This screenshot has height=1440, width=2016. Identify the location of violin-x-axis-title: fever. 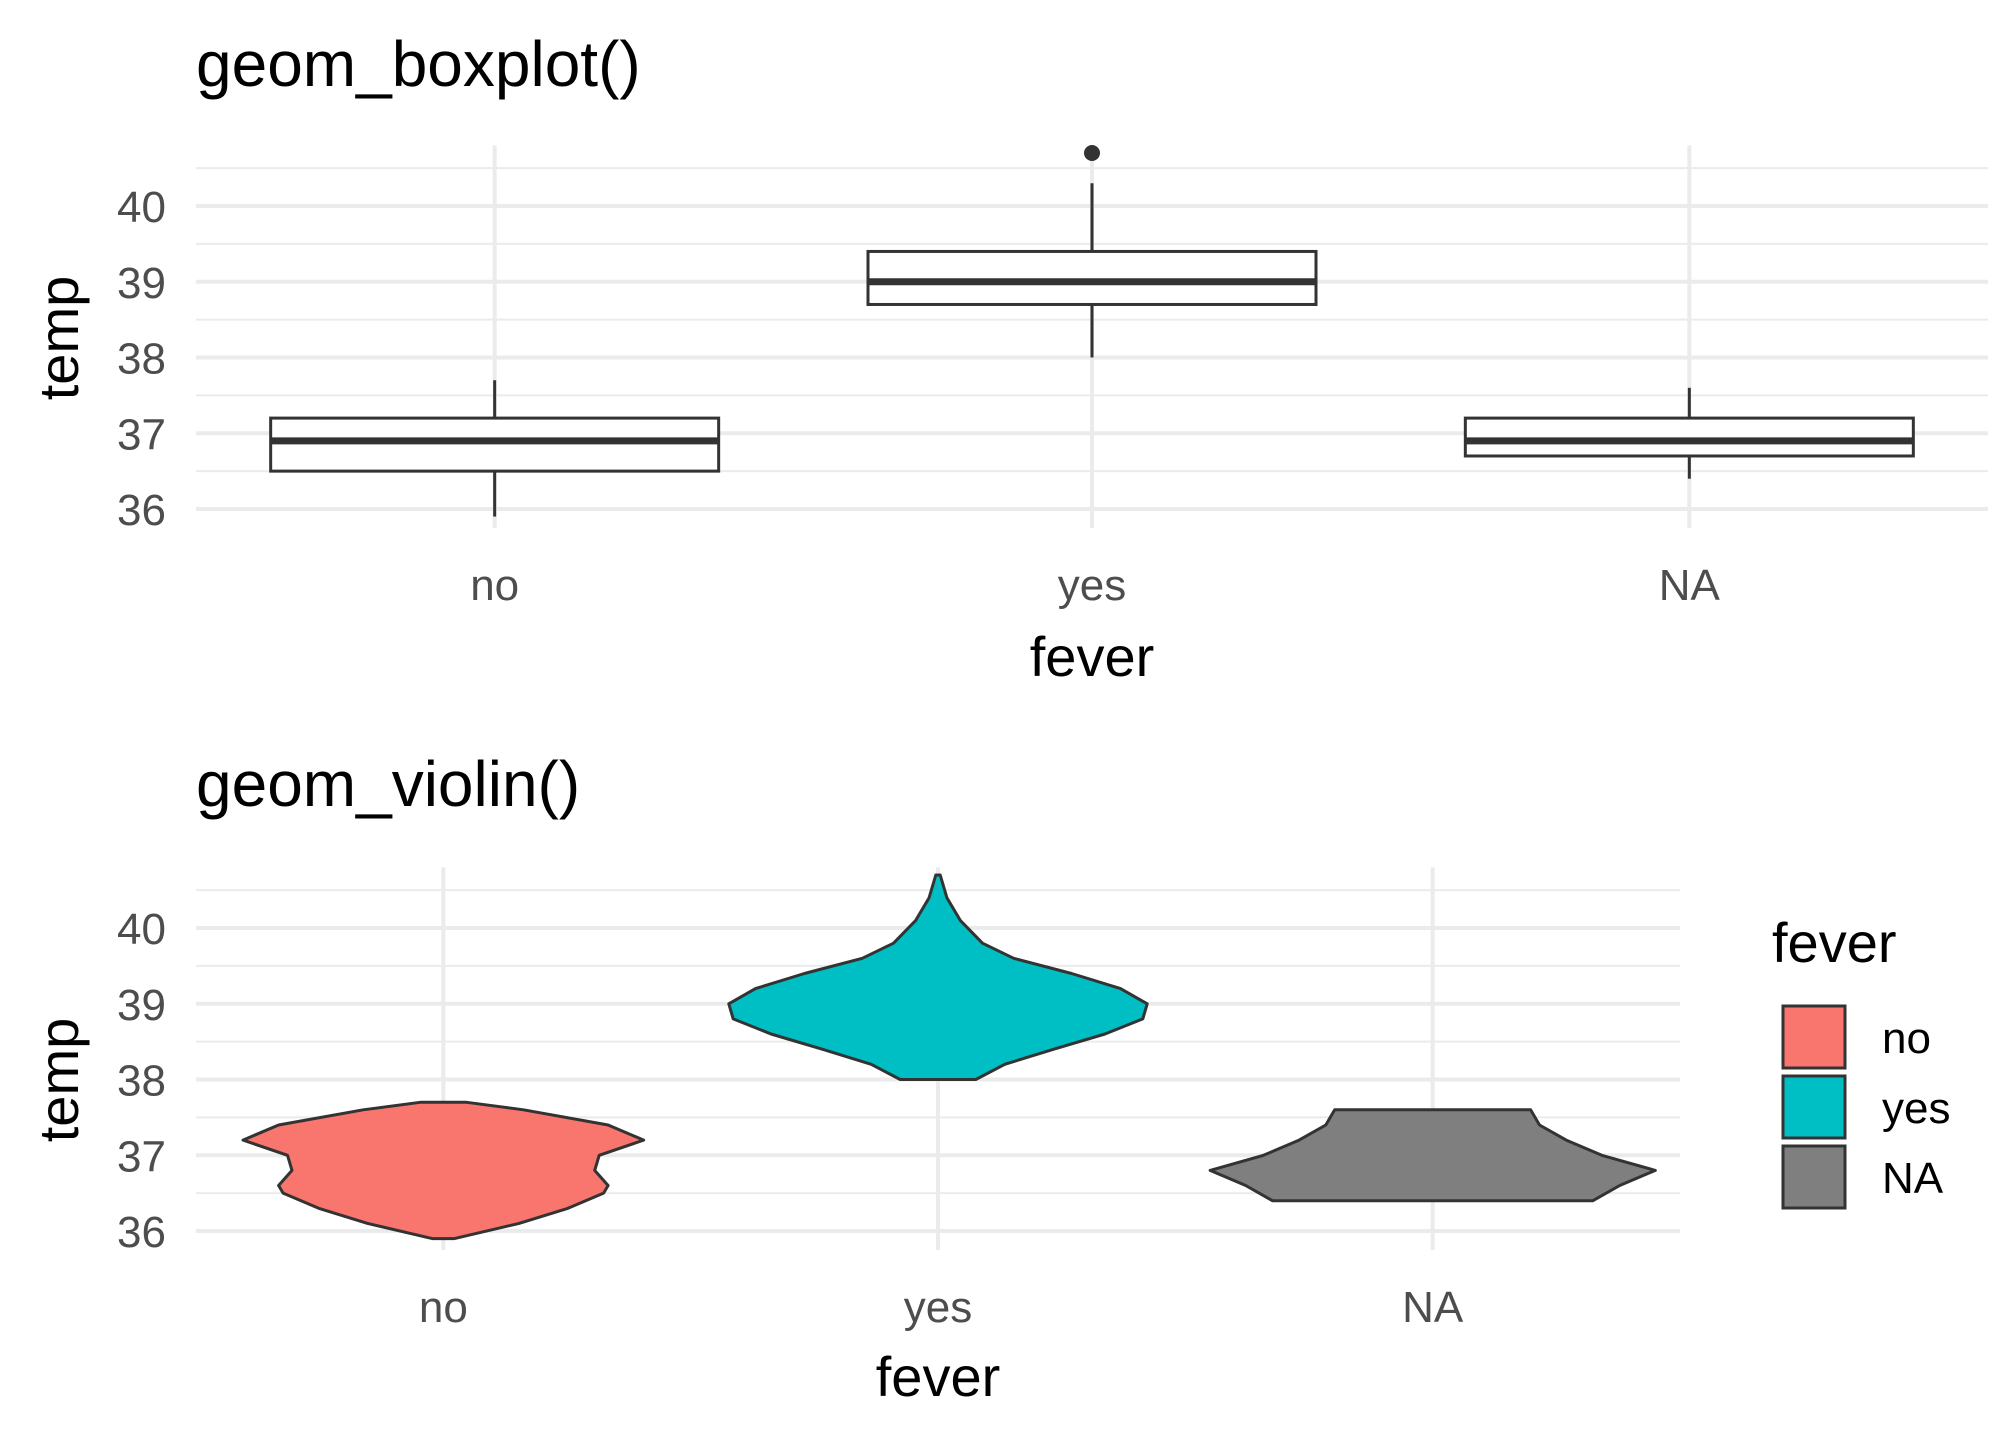
(938, 1376).